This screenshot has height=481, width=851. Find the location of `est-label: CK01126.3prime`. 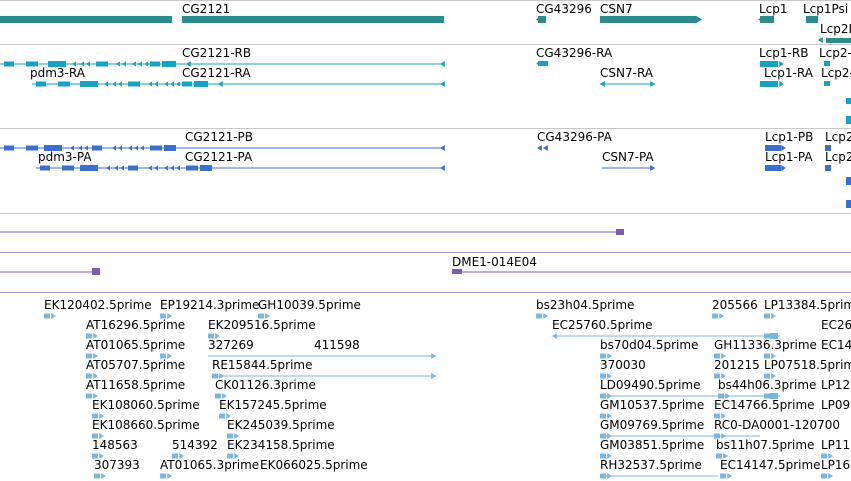

est-label: CK01126.3prime is located at coordinates (265, 385).